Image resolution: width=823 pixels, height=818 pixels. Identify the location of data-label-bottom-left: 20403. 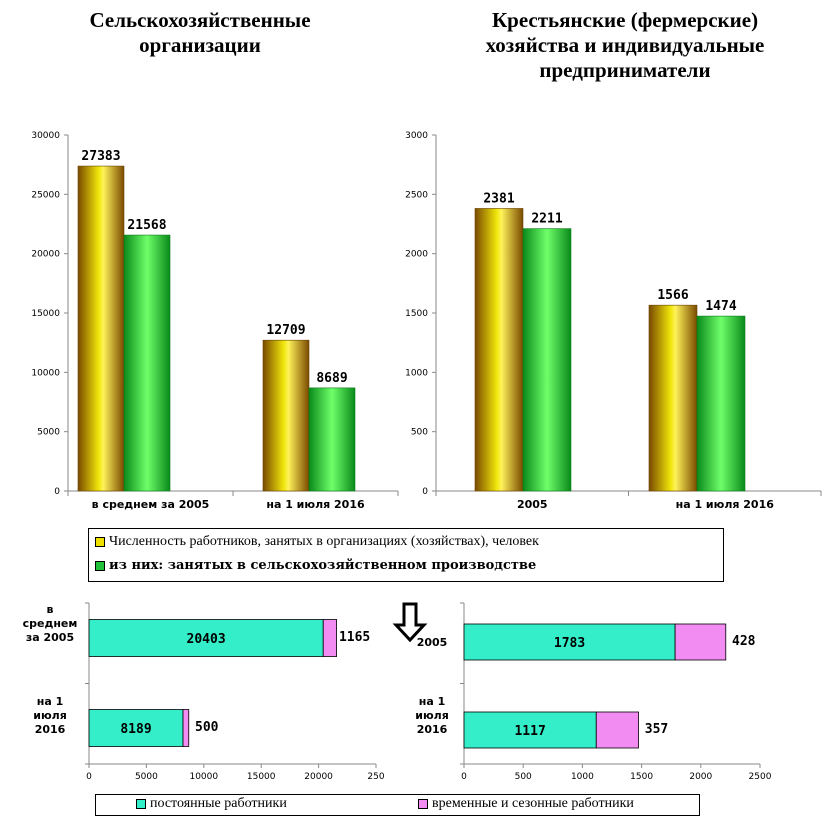
(206, 639).